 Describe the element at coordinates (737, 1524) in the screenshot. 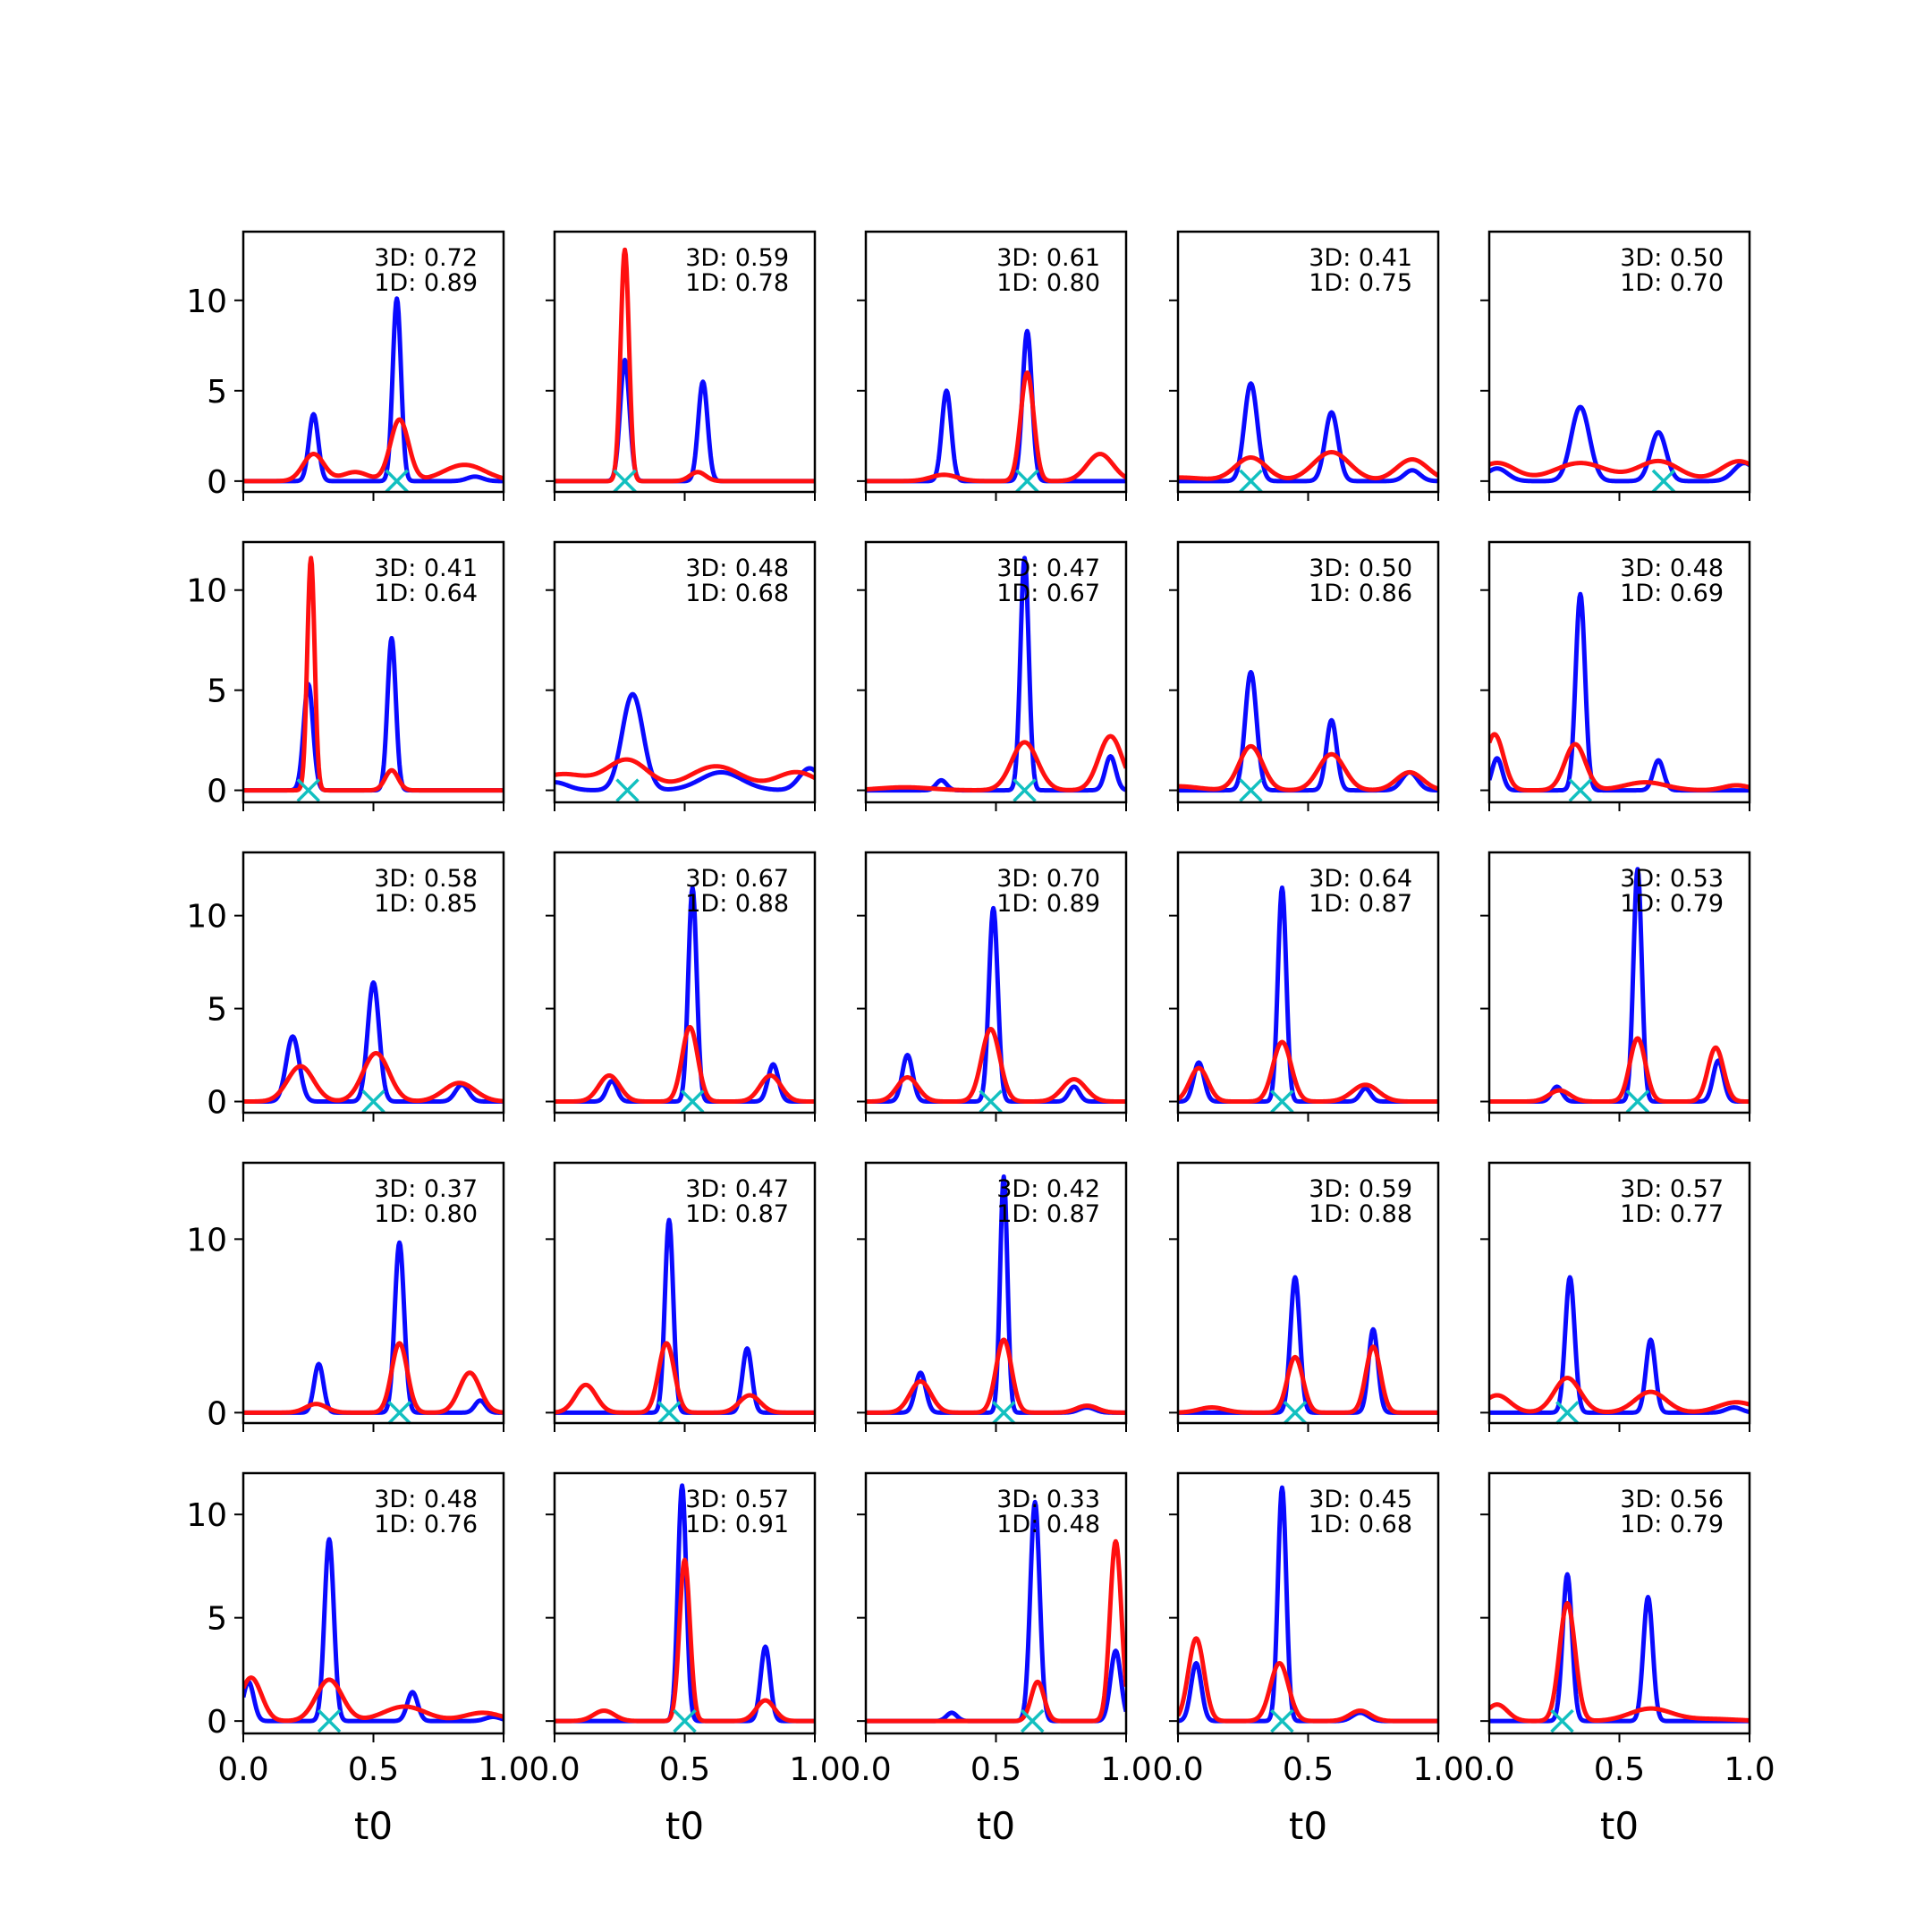

I see `score-annotation: 1D: 0.91` at that location.